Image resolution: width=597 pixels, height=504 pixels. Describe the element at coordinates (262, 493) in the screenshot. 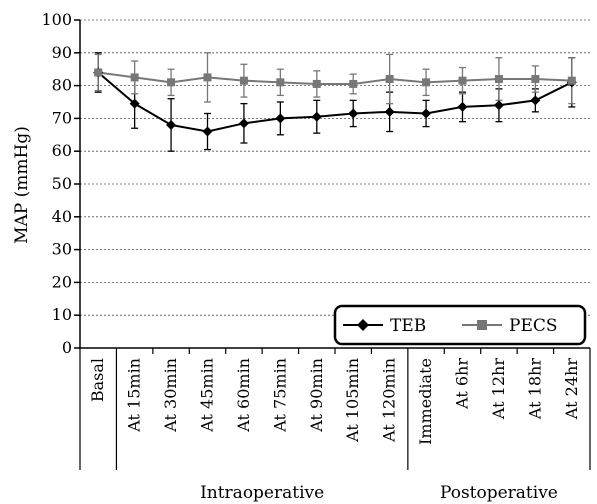

I see `group-label: Intraoperative` at that location.